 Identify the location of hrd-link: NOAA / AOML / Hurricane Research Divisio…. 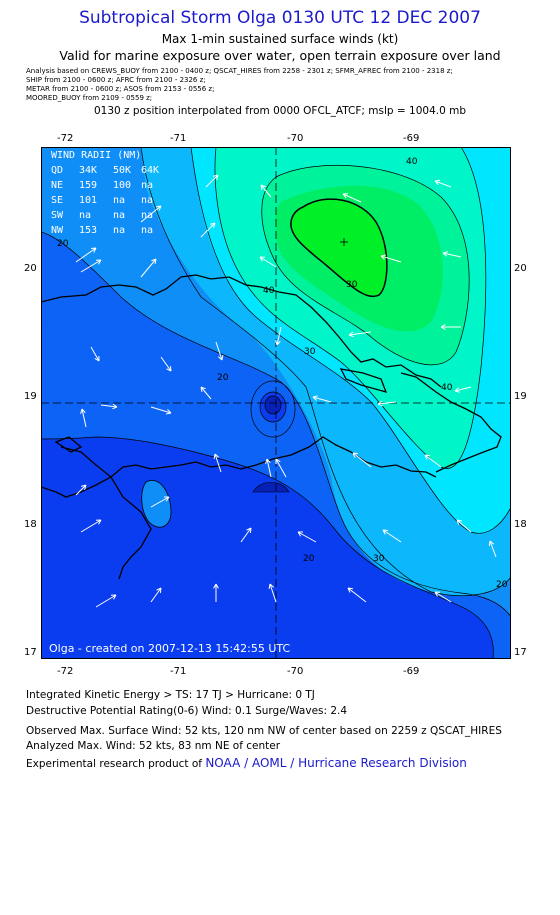
(336, 763).